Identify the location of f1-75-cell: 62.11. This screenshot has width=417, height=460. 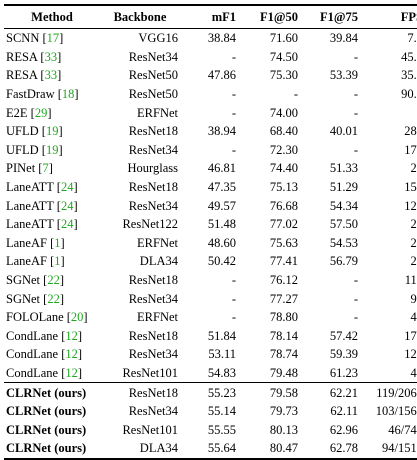
(344, 411).